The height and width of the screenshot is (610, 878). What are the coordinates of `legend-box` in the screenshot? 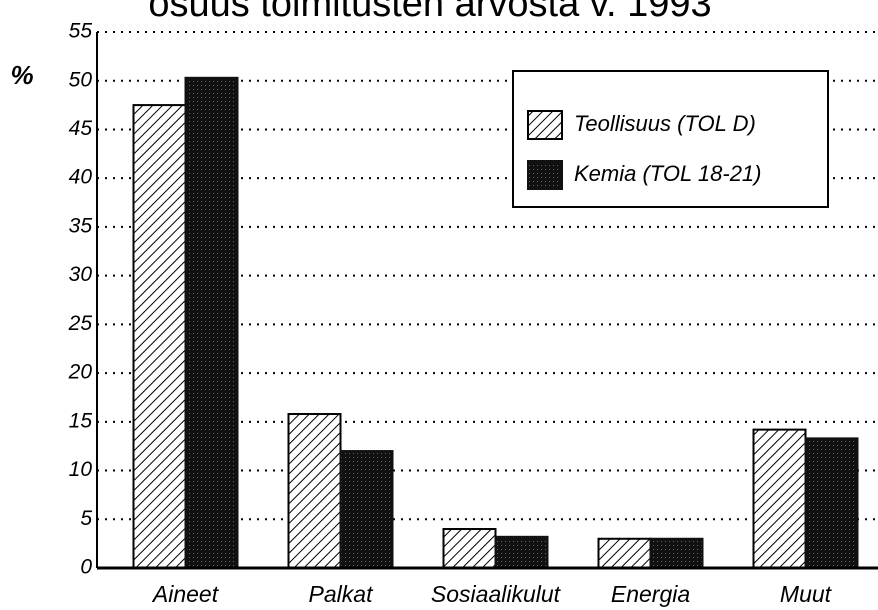 It's located at (670, 139).